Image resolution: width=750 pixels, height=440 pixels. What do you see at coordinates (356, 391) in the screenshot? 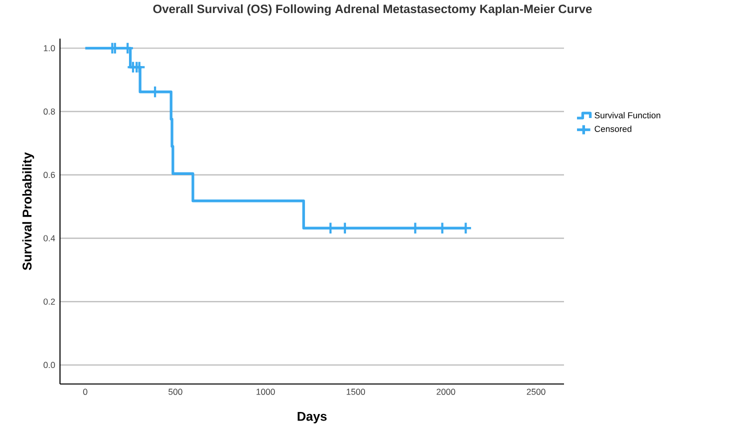
I see `x-tick-label: 1500` at bounding box center [356, 391].